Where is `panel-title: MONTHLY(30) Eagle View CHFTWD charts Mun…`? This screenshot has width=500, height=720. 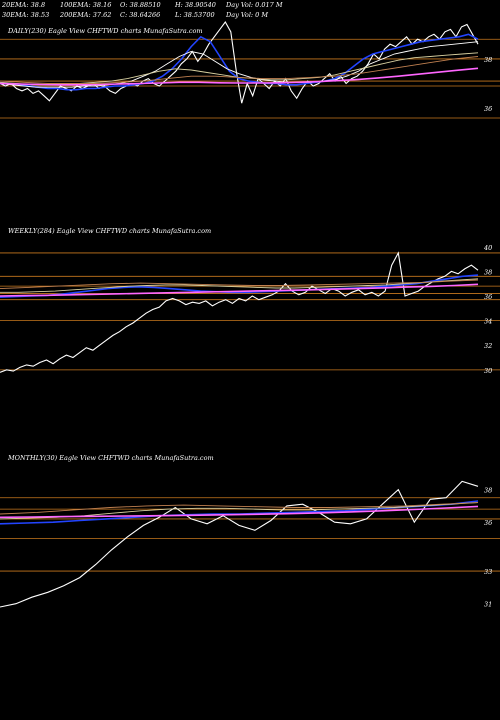 panel-title: MONTHLY(30) Eagle View CHFTWD charts Mun… is located at coordinates (110, 458).